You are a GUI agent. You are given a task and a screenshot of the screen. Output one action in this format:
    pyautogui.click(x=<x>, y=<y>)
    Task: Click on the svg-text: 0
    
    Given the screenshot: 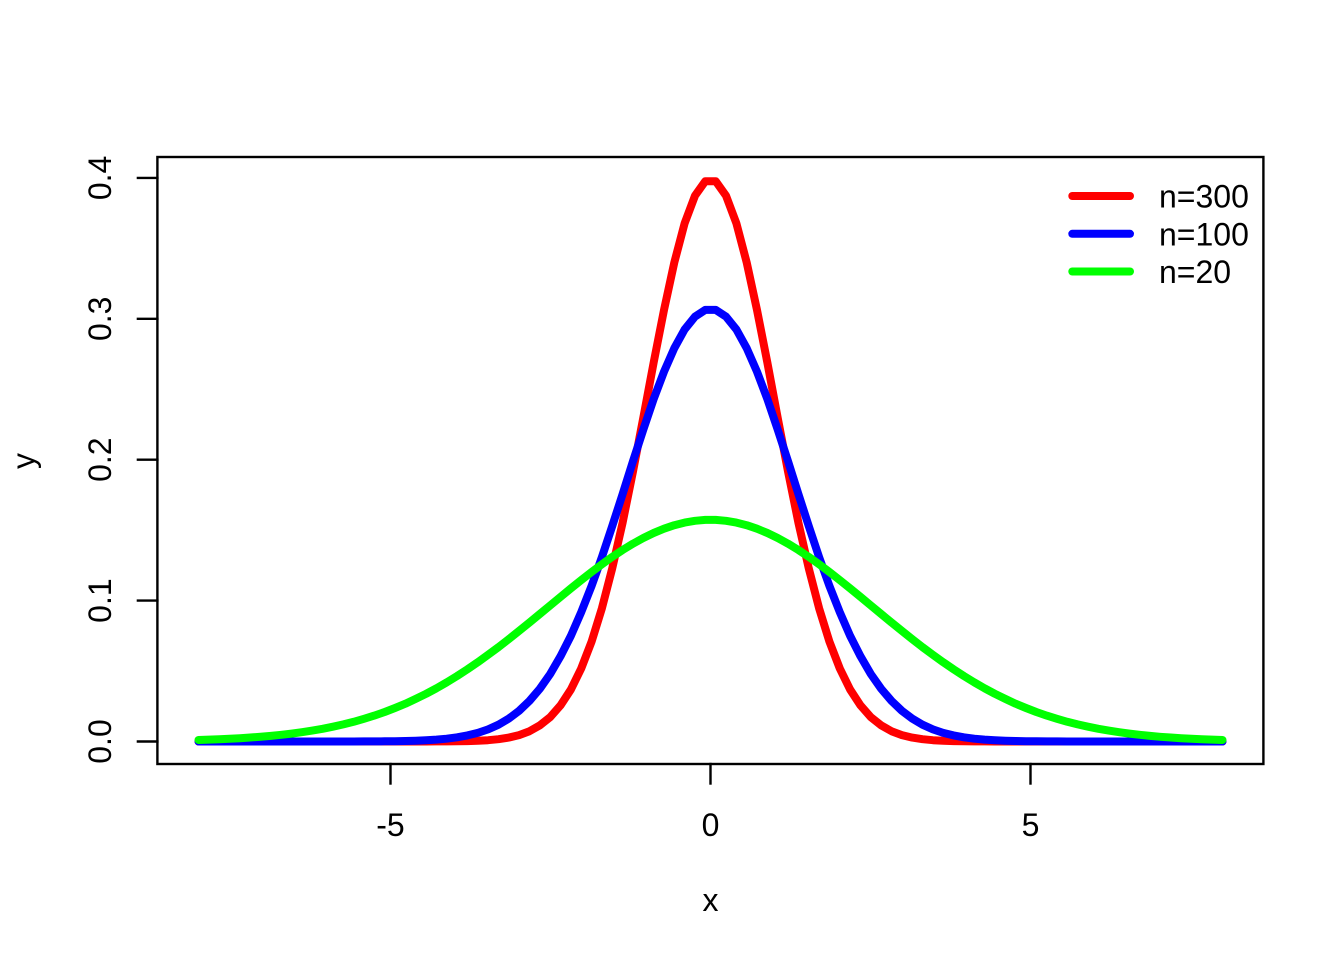 What is the action you would take?
    pyautogui.click(x=711, y=825)
    